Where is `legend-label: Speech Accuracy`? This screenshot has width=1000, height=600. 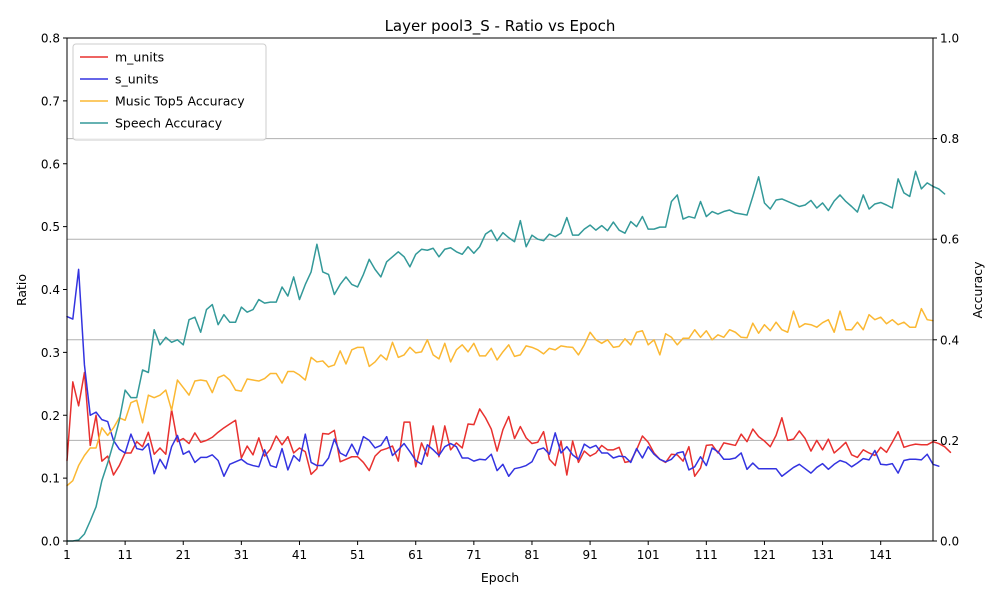
legend-label: Speech Accuracy is located at coordinates (169, 123).